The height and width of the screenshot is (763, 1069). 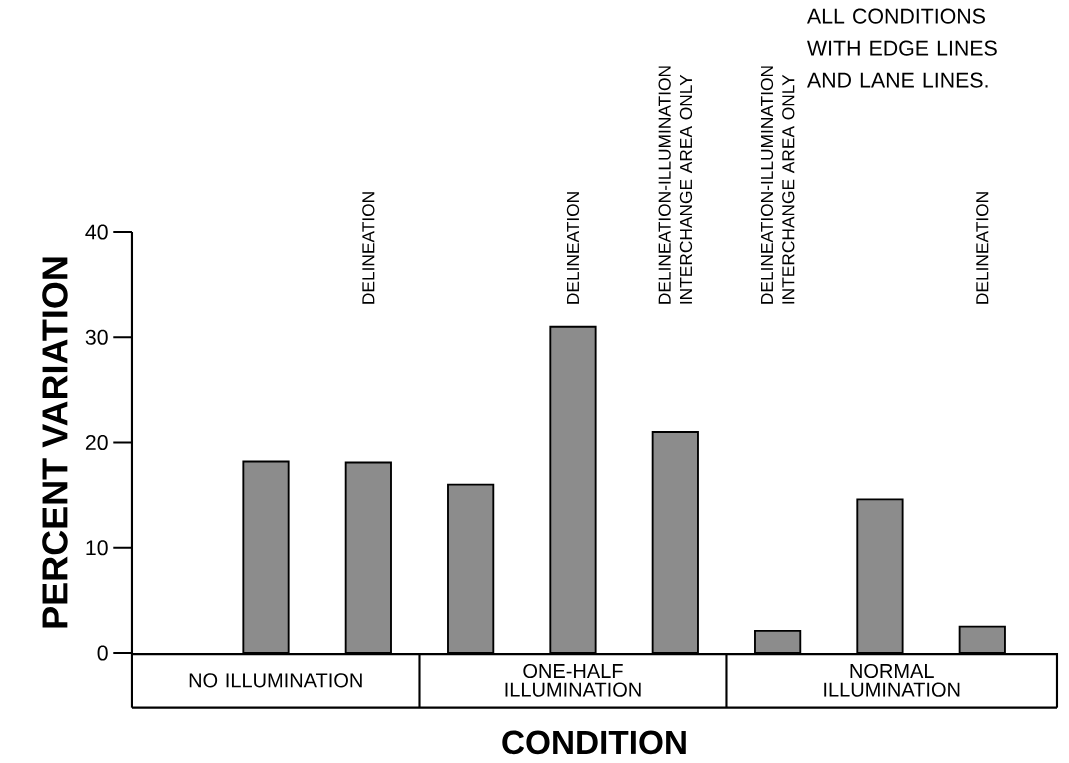 I want to click on text: ALL CONDITIONS WITH EDGE LINES AND LANE LINES., so click(x=901, y=48).